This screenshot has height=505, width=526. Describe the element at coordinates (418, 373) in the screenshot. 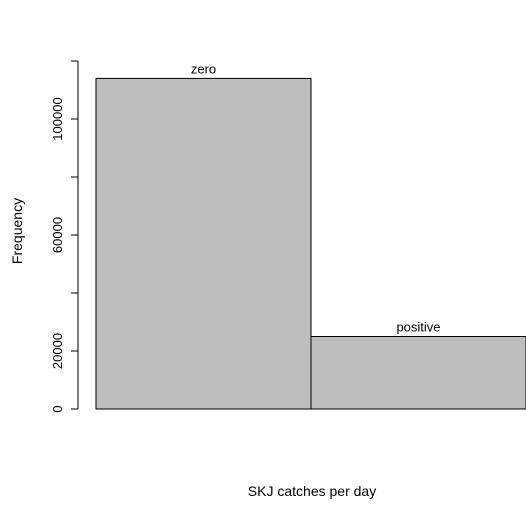

I see `bar-positive` at that location.